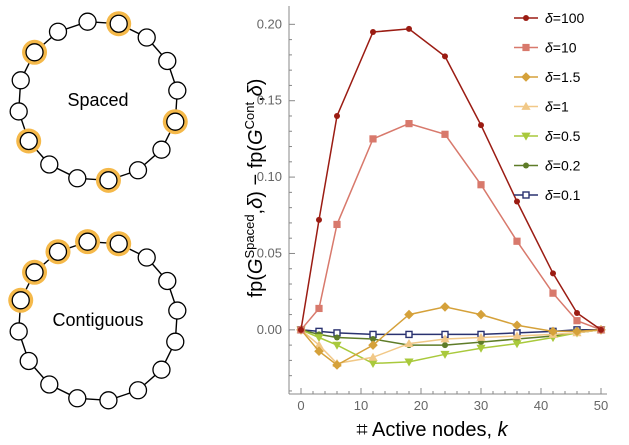 The image size is (629, 445). What do you see at coordinates (503, 430) in the screenshot?
I see `x-axis-label-var: k` at bounding box center [503, 430].